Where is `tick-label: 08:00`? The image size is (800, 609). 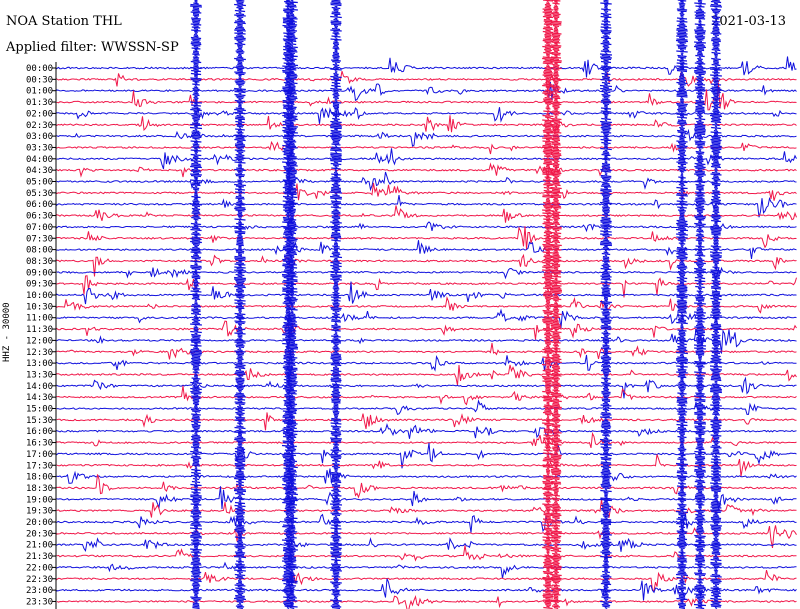 tick-label: 08:00 is located at coordinates (39, 251).